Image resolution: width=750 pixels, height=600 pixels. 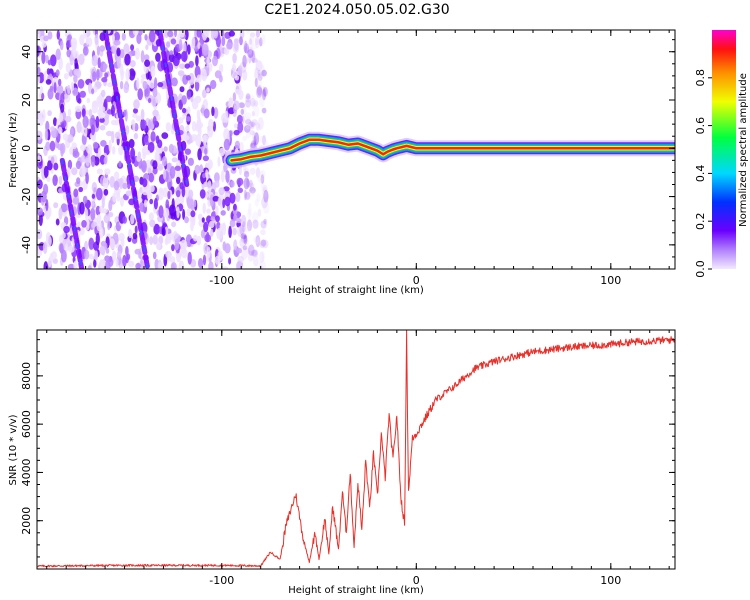 What do you see at coordinates (72, 214) in the screenshot?
I see `spectrogram-streak-core` at bounding box center [72, 214].